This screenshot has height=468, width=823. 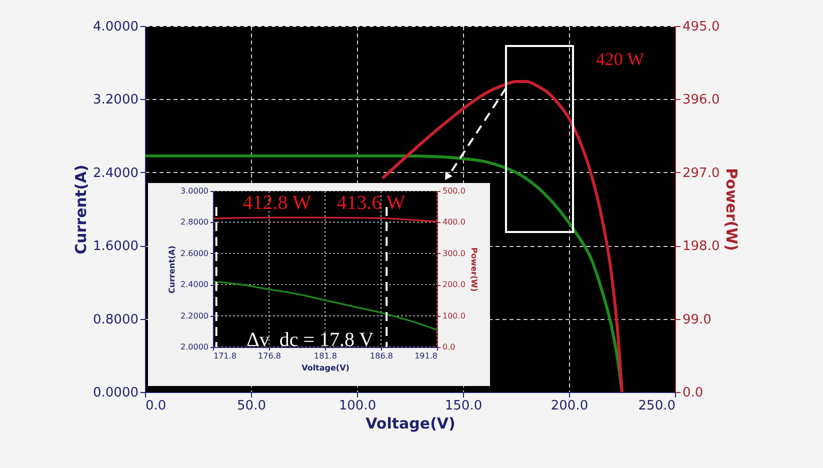 I want to click on annotation: Δv_dc = 17.8 V, so click(x=310, y=340).